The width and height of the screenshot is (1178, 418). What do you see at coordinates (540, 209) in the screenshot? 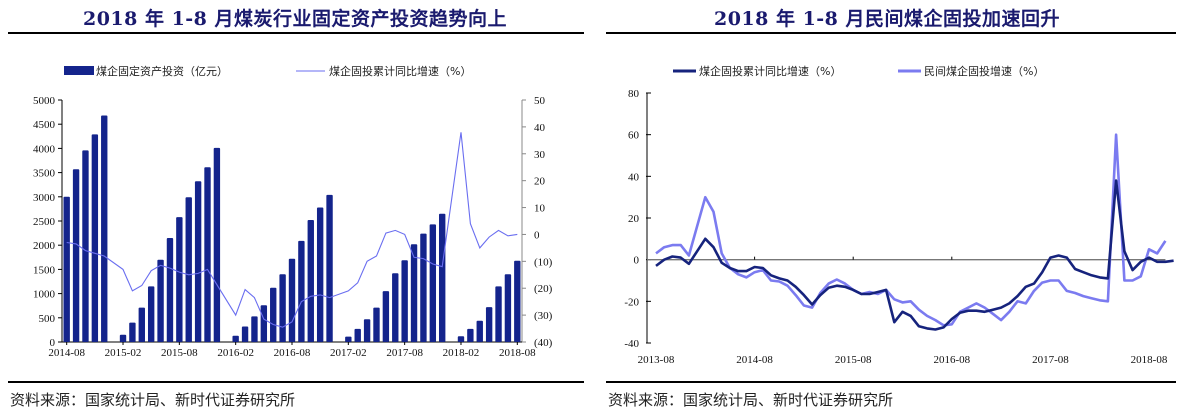
I see `right-tick-label: 10` at bounding box center [540, 209].